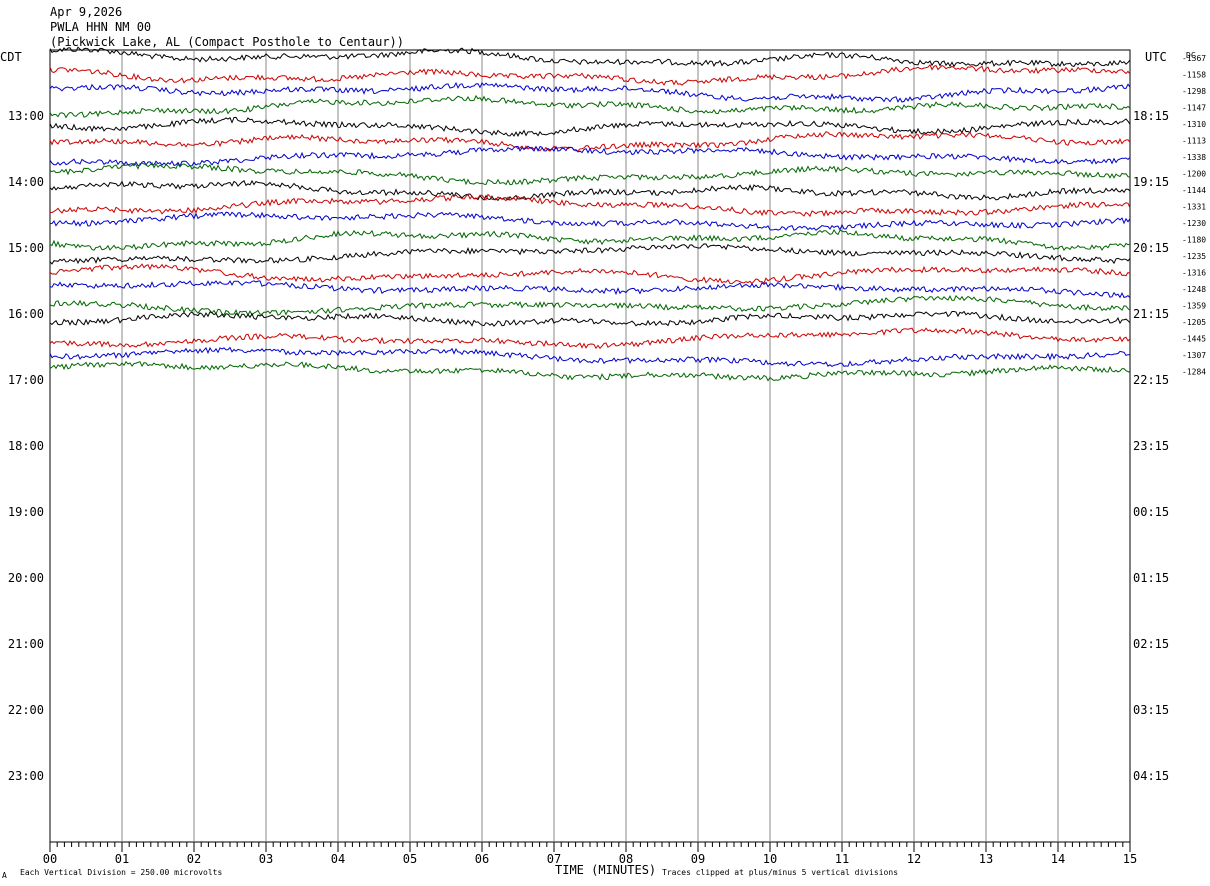  Describe the element at coordinates (554, 859) in the screenshot. I see `x-tick-label: 07` at that location.